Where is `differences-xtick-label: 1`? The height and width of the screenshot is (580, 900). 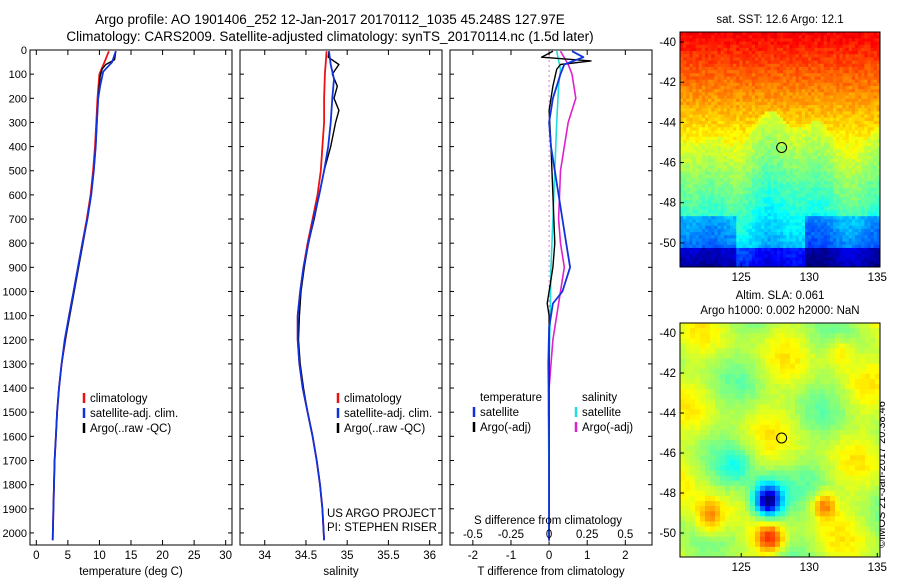
differences-xtick-label: 1 is located at coordinates (587, 556).